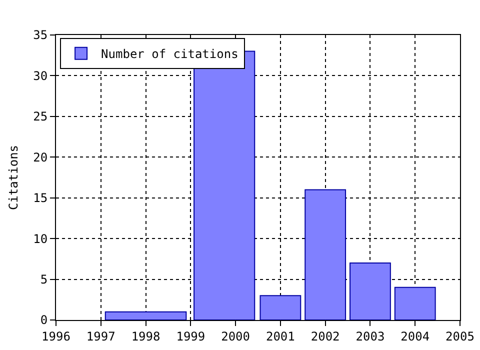 This screenshot has width=480, height=350. Describe the element at coordinates (44, 320) in the screenshot. I see `y-tick-label: 0` at that location.